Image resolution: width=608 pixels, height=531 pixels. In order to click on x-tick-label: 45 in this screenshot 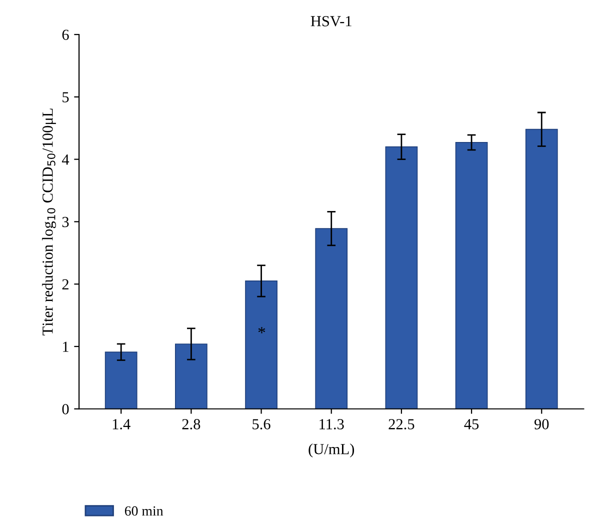, I will do `click(471, 424)`.